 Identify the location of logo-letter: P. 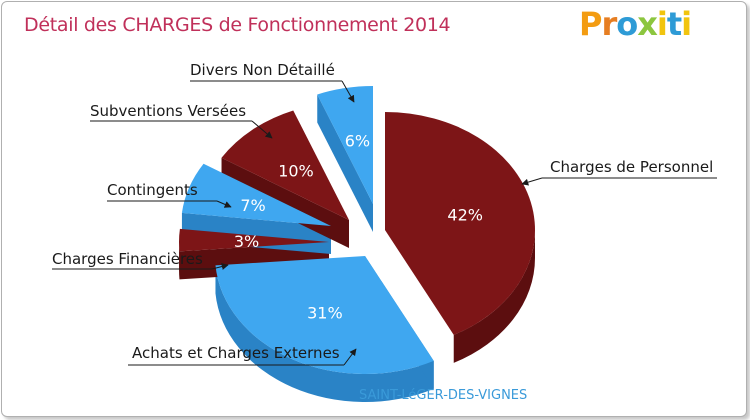
(590, 24).